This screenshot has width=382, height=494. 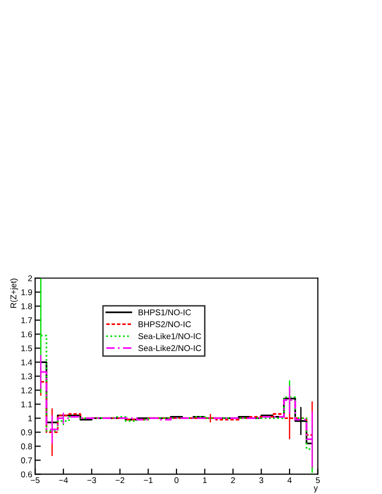 I want to click on y-tick-label: 1.1, so click(x=26, y=404).